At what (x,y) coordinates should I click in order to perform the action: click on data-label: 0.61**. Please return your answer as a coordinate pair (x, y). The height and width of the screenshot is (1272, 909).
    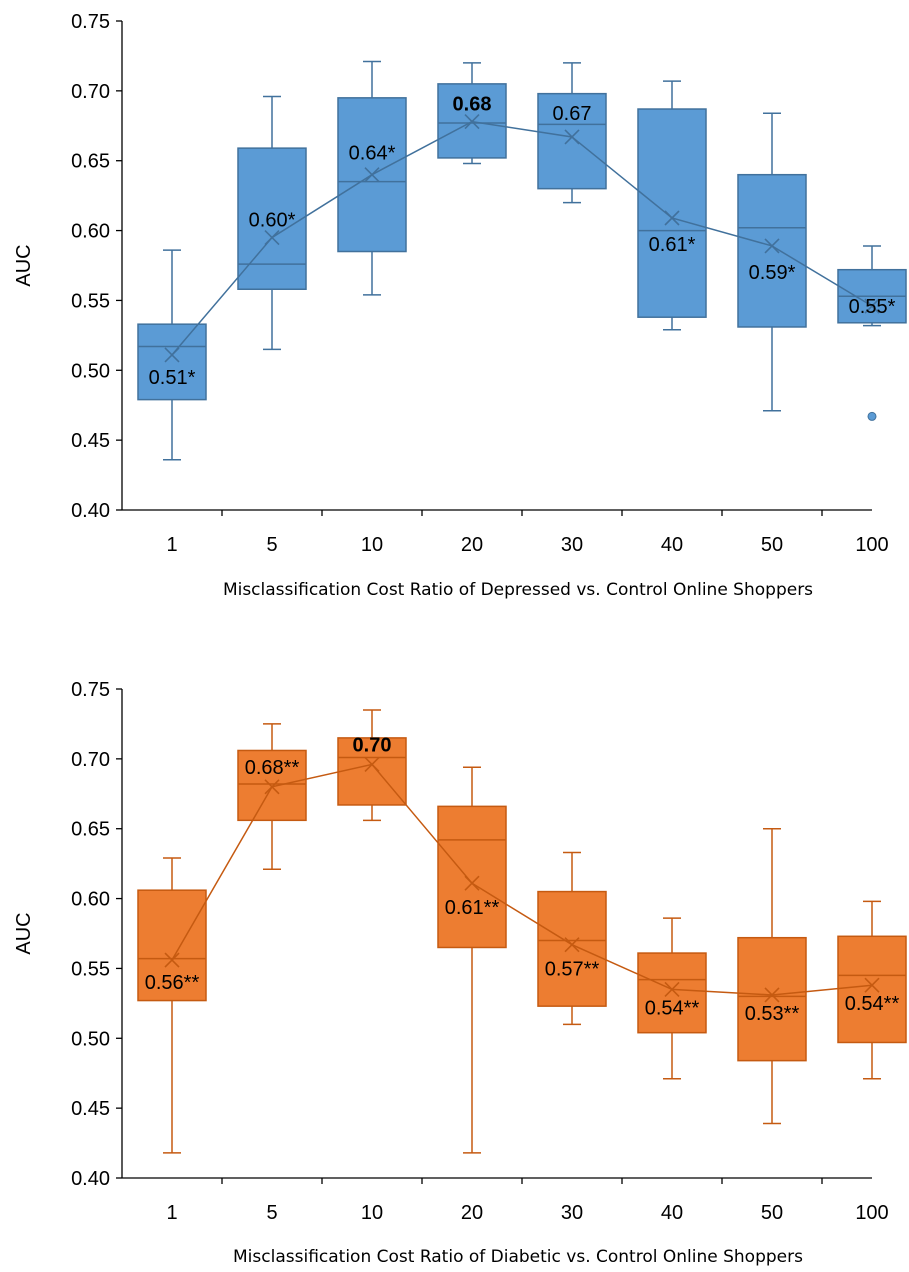
    Looking at the image, I should click on (472, 908).